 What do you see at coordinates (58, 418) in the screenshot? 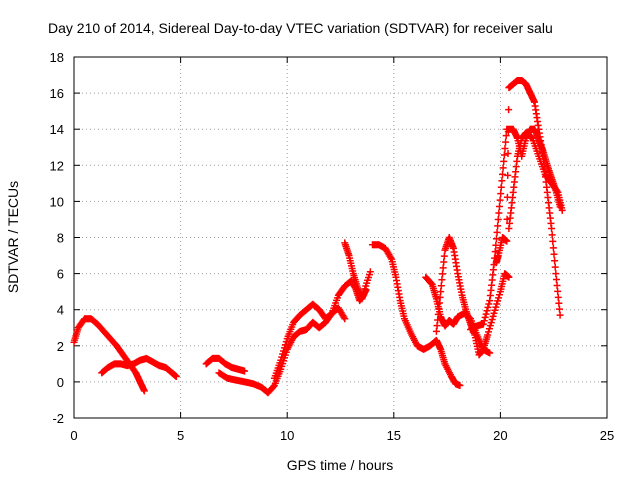
I see `y-tick-label: -2` at bounding box center [58, 418].